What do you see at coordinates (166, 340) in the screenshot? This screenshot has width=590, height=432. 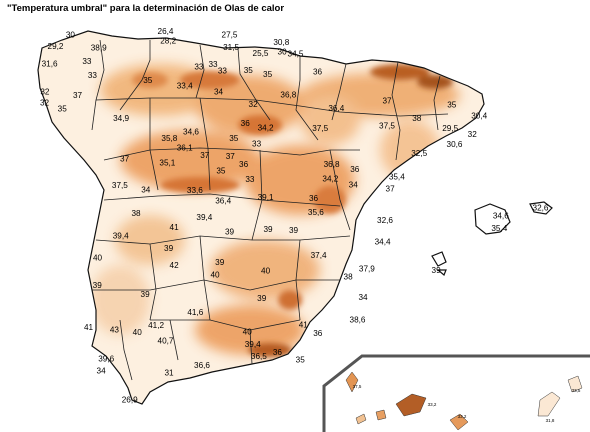 I see `station-value-label: 40,7` at bounding box center [166, 340].